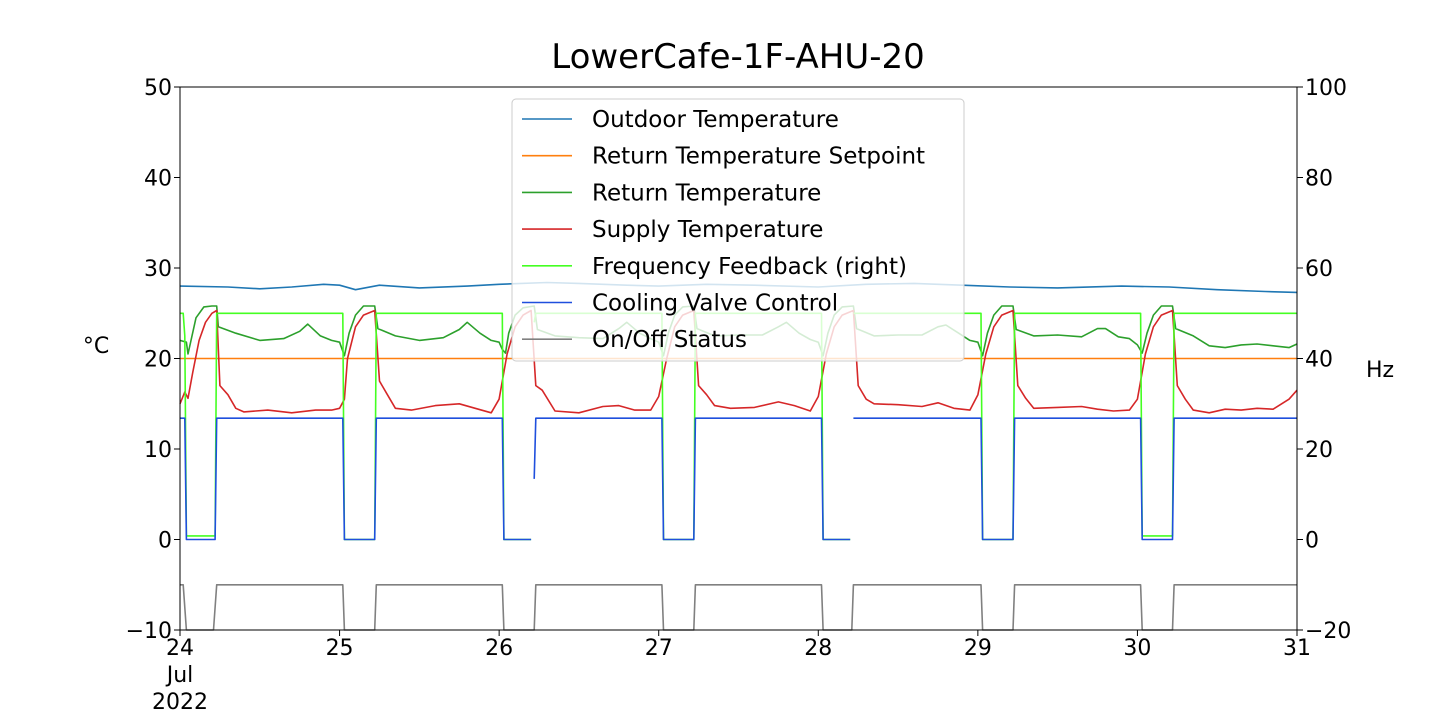  I want to click on y-axis-label-left: °C, so click(96, 346).